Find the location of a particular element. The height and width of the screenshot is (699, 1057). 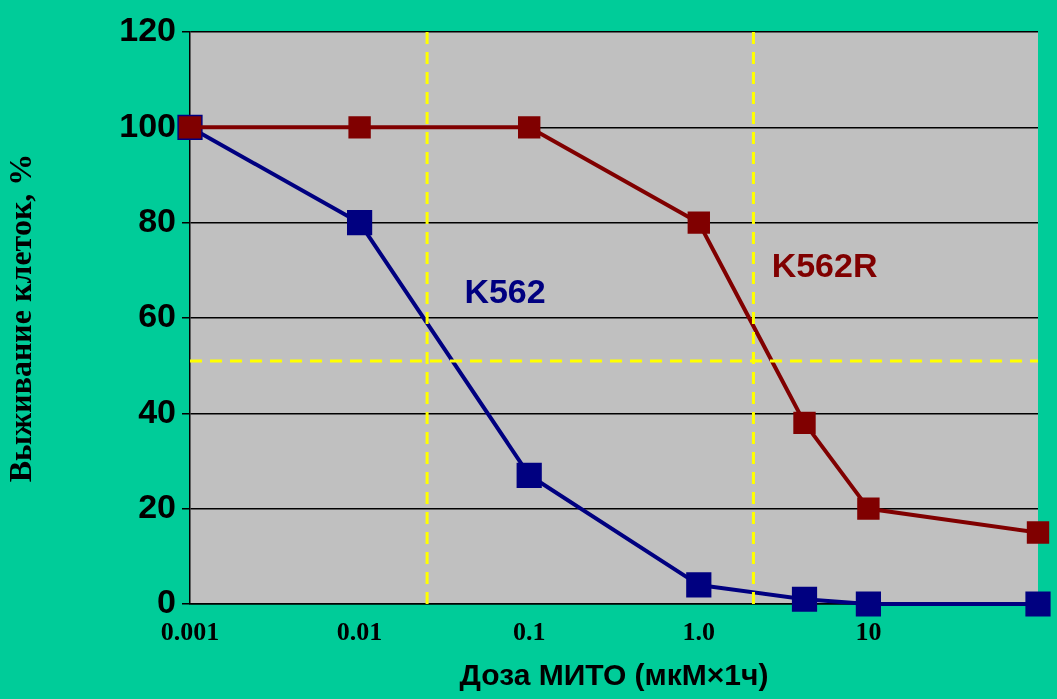

x-tick-label: 1.0 is located at coordinates (699, 632).